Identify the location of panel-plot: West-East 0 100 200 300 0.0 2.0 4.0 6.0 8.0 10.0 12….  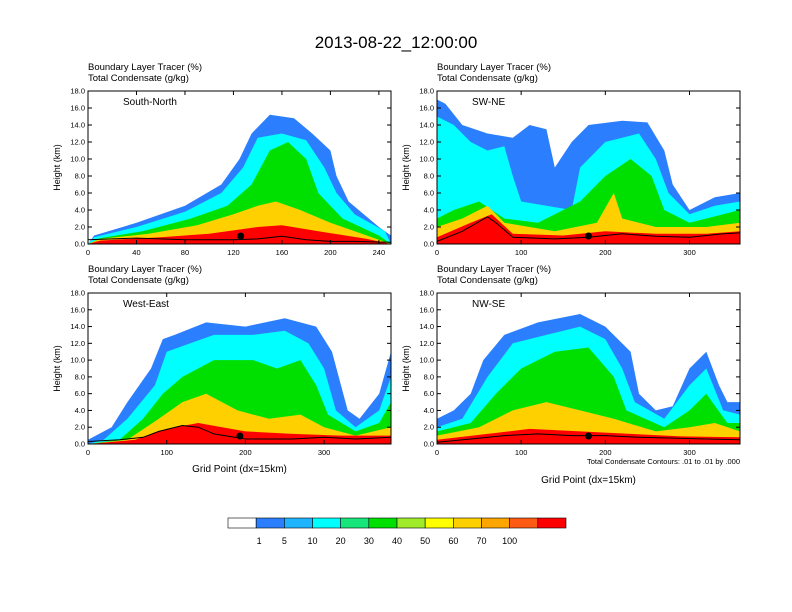
(222, 382).